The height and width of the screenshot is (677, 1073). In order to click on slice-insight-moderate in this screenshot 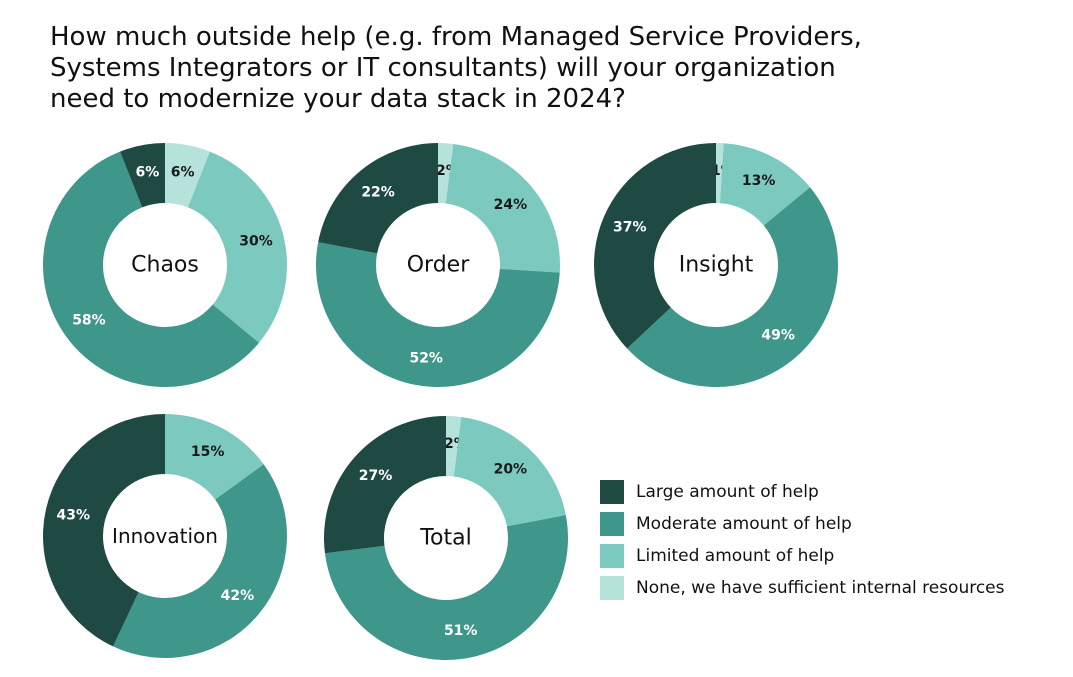, I will do `click(732, 287)`.